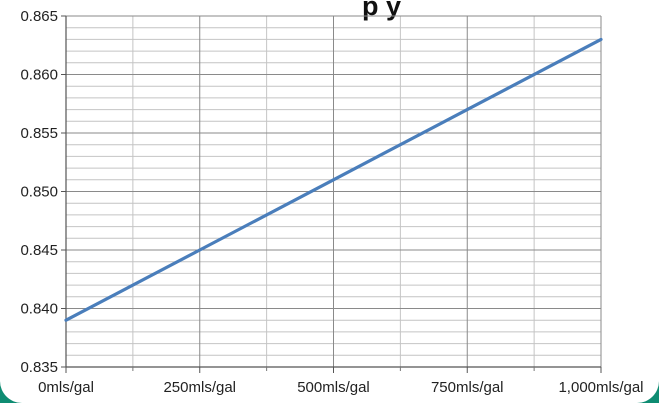 This screenshot has width=659, height=403. I want to click on x-tick-label: 1,000mls/gal, so click(600, 387).